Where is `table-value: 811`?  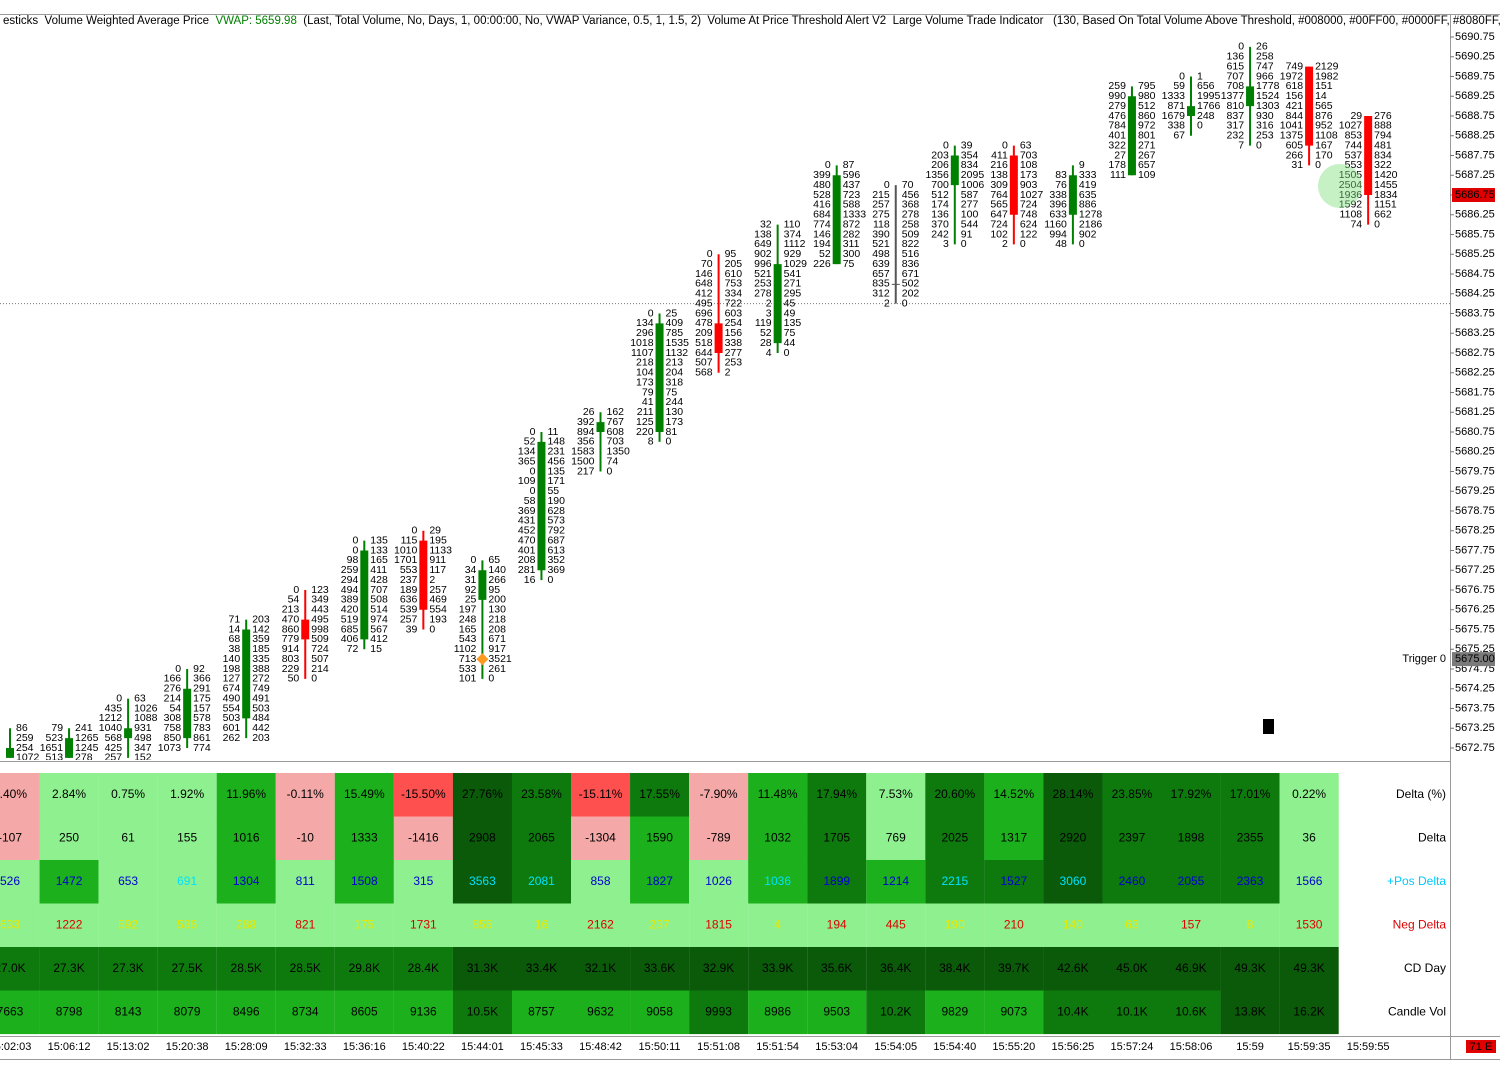
table-value: 811 is located at coordinates (305, 881).